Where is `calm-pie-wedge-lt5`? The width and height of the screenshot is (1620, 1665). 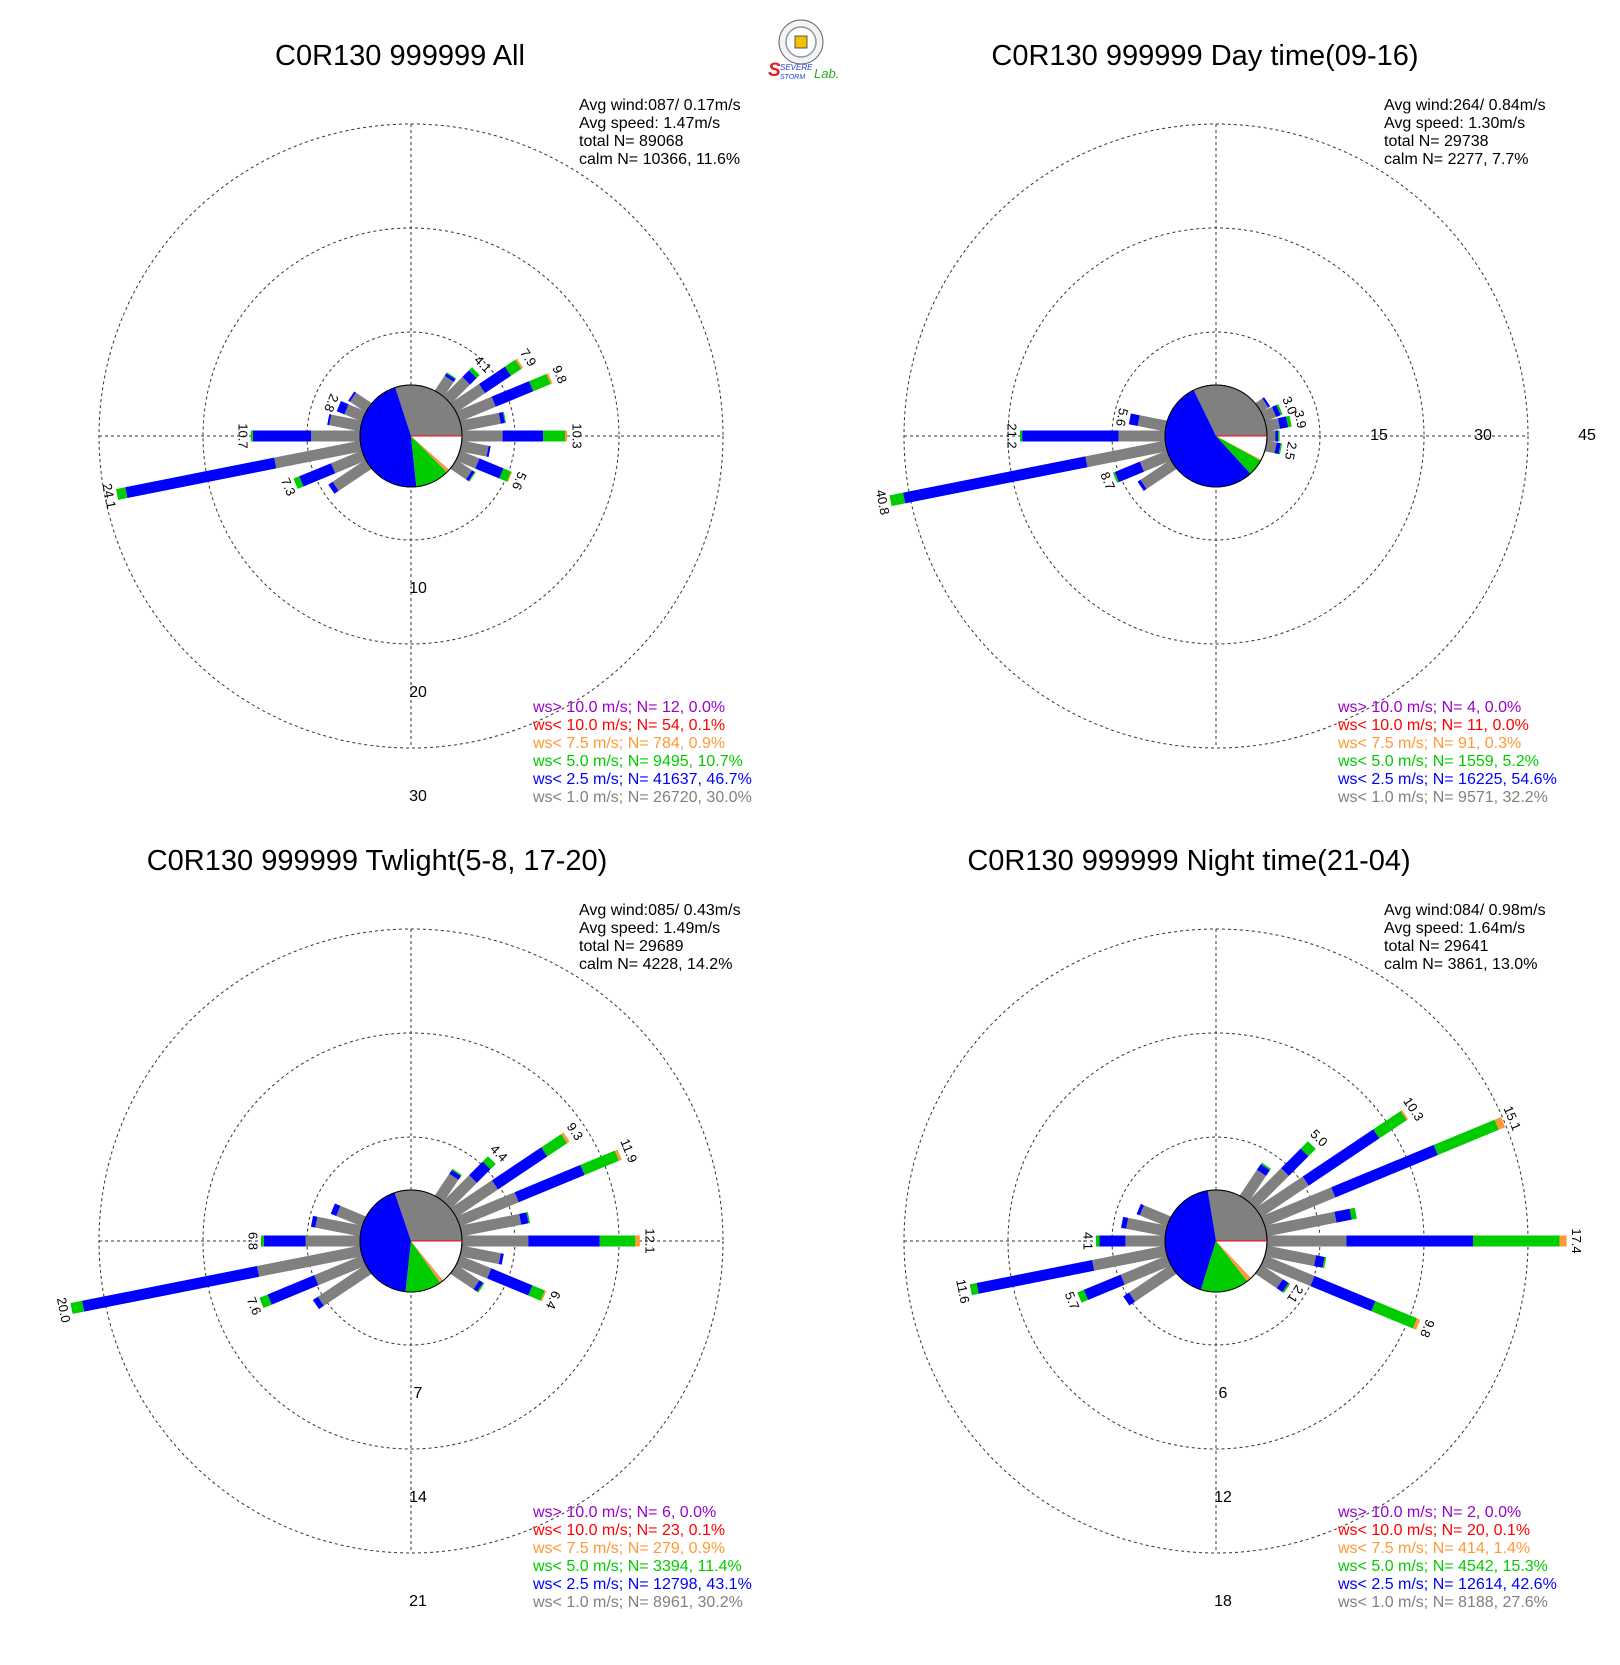 calm-pie-wedge-lt5 is located at coordinates (423, 1266).